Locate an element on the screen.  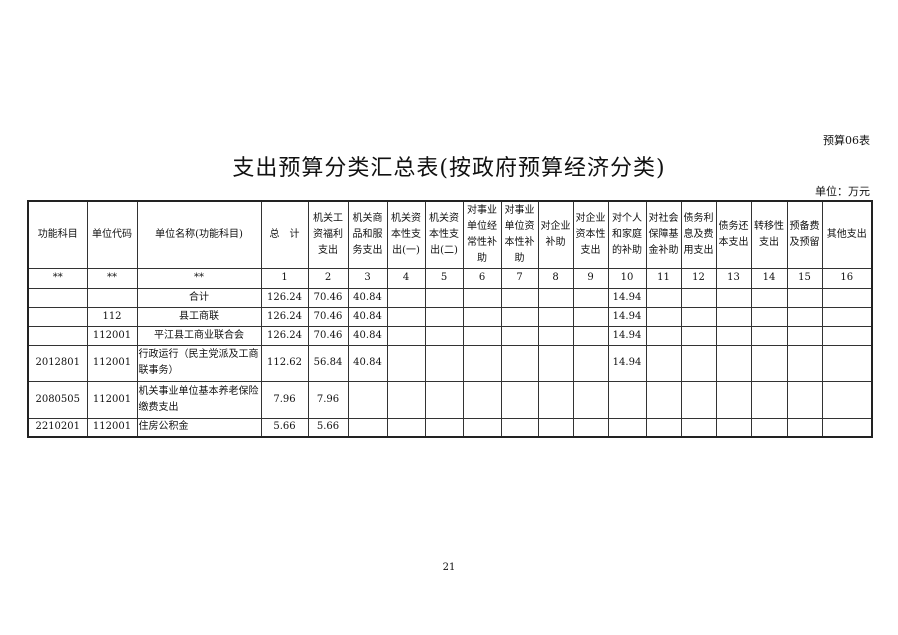
header-cell: 对事业单位资本性补助 is located at coordinates (519, 234).